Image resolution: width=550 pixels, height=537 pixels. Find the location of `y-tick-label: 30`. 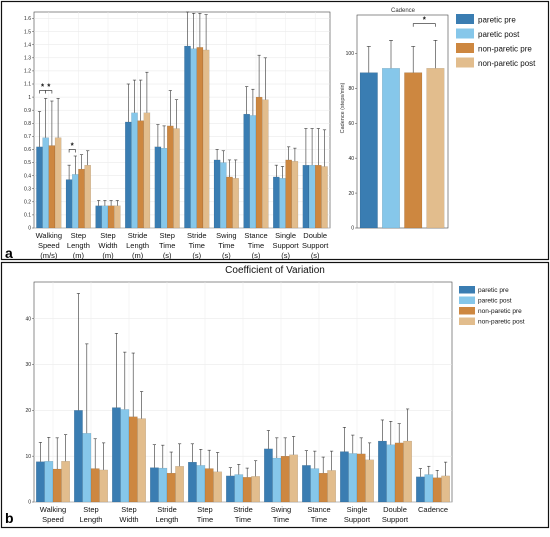

y-tick-label: 30 is located at coordinates (28, 365).